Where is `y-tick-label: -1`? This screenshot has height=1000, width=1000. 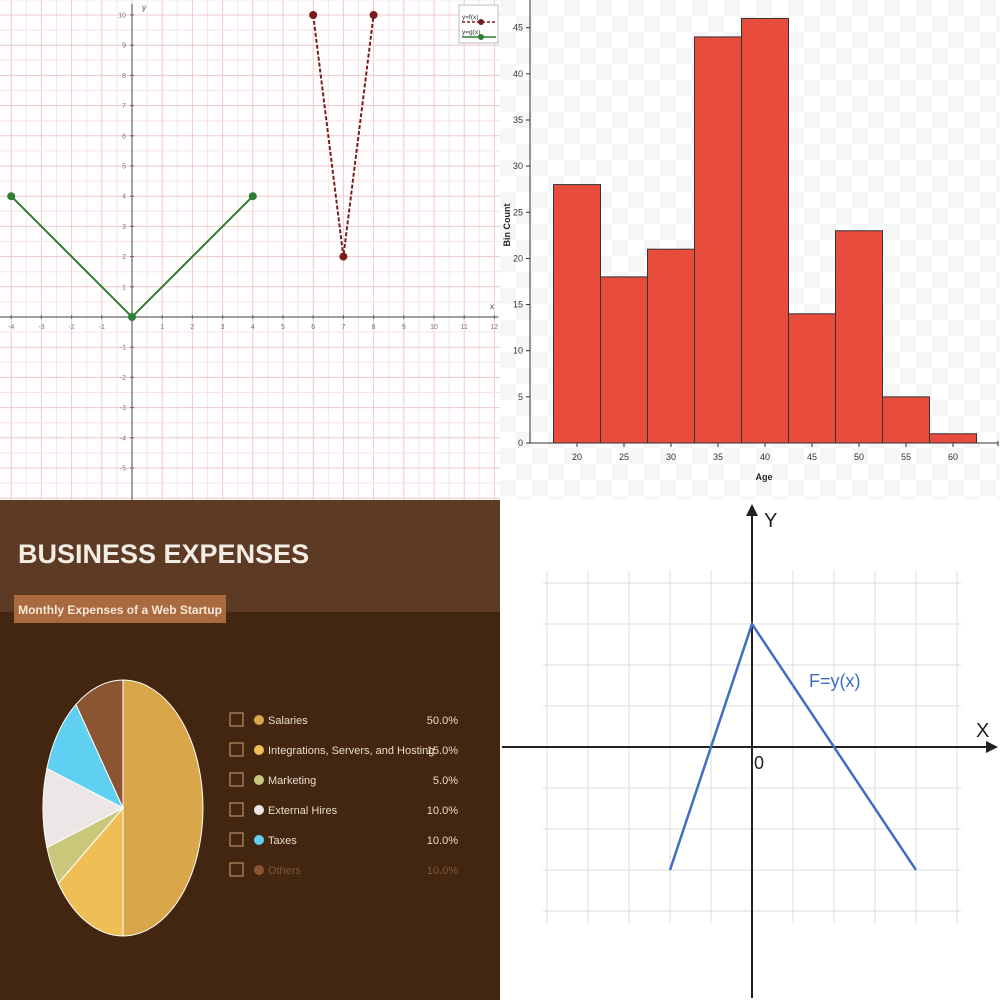
y-tick-label: -1 is located at coordinates (123, 348).